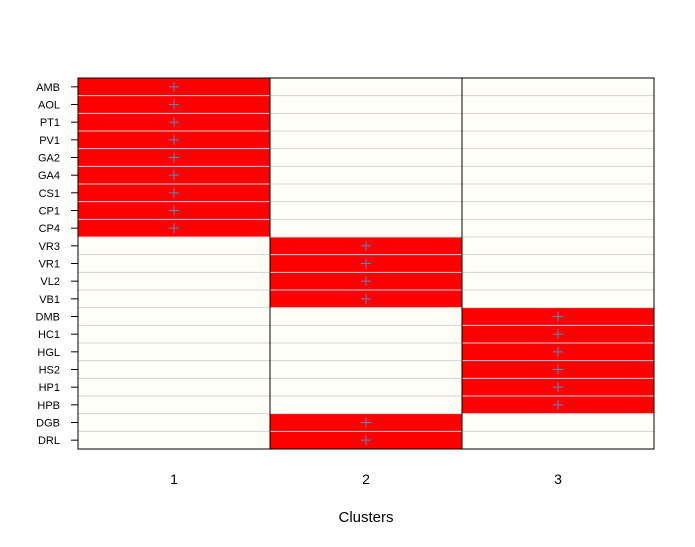 The height and width of the screenshot is (547, 695). Describe the element at coordinates (49, 212) in the screenshot. I see `y-tick-label: CP1` at that location.